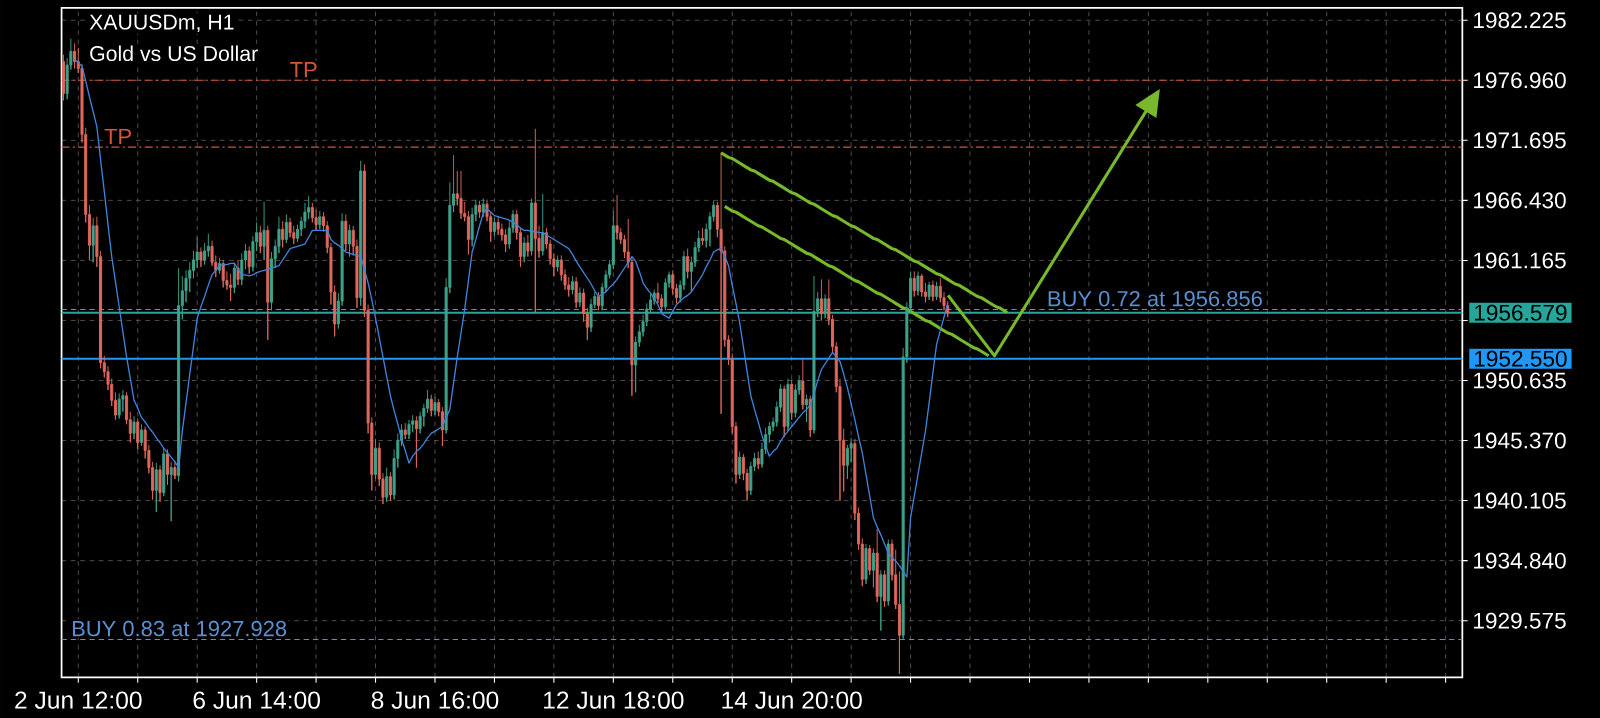 This screenshot has height=718, width=1600. Describe the element at coordinates (1520, 80) in the screenshot. I see `y-tick-label: 1976.960` at that location.